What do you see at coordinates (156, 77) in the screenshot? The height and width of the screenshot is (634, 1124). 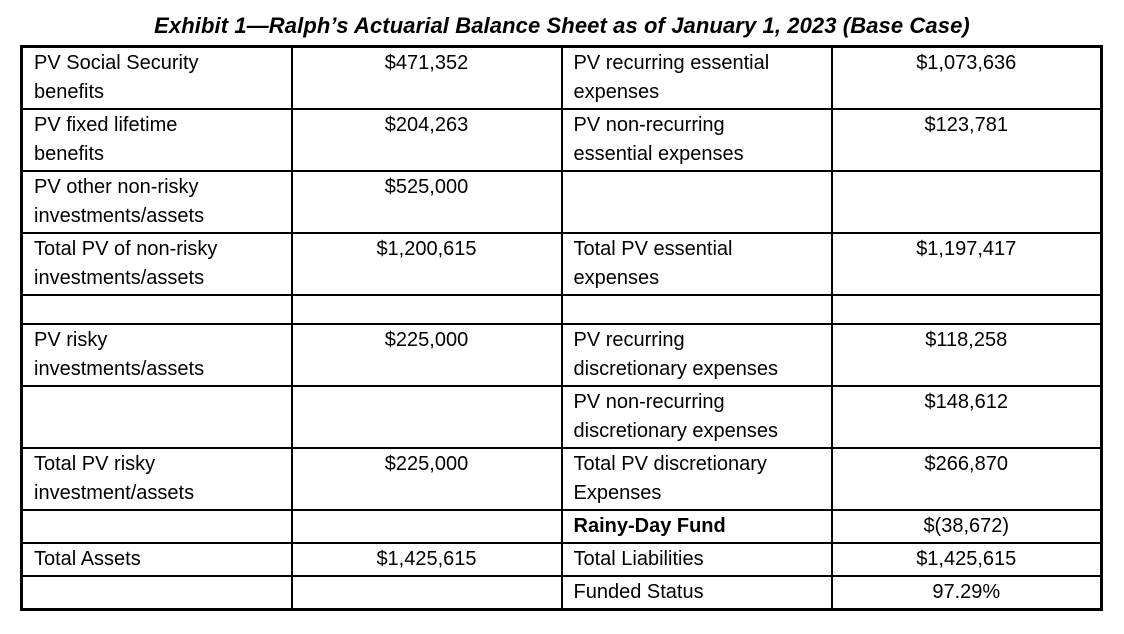 I see `asset-label-cell: PV Social Security benefits` at bounding box center [156, 77].